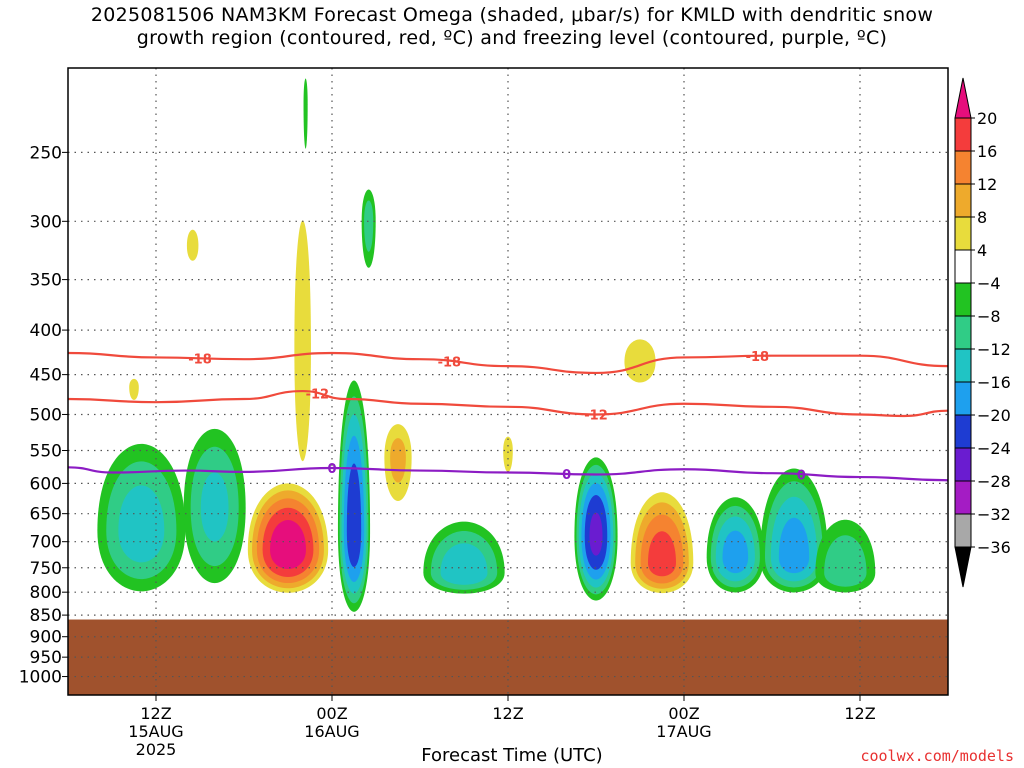 The width and height of the screenshot is (1024, 768). What do you see at coordinates (46, 569) in the screenshot?
I see `y-tick-label-750: 750` at bounding box center [46, 569].